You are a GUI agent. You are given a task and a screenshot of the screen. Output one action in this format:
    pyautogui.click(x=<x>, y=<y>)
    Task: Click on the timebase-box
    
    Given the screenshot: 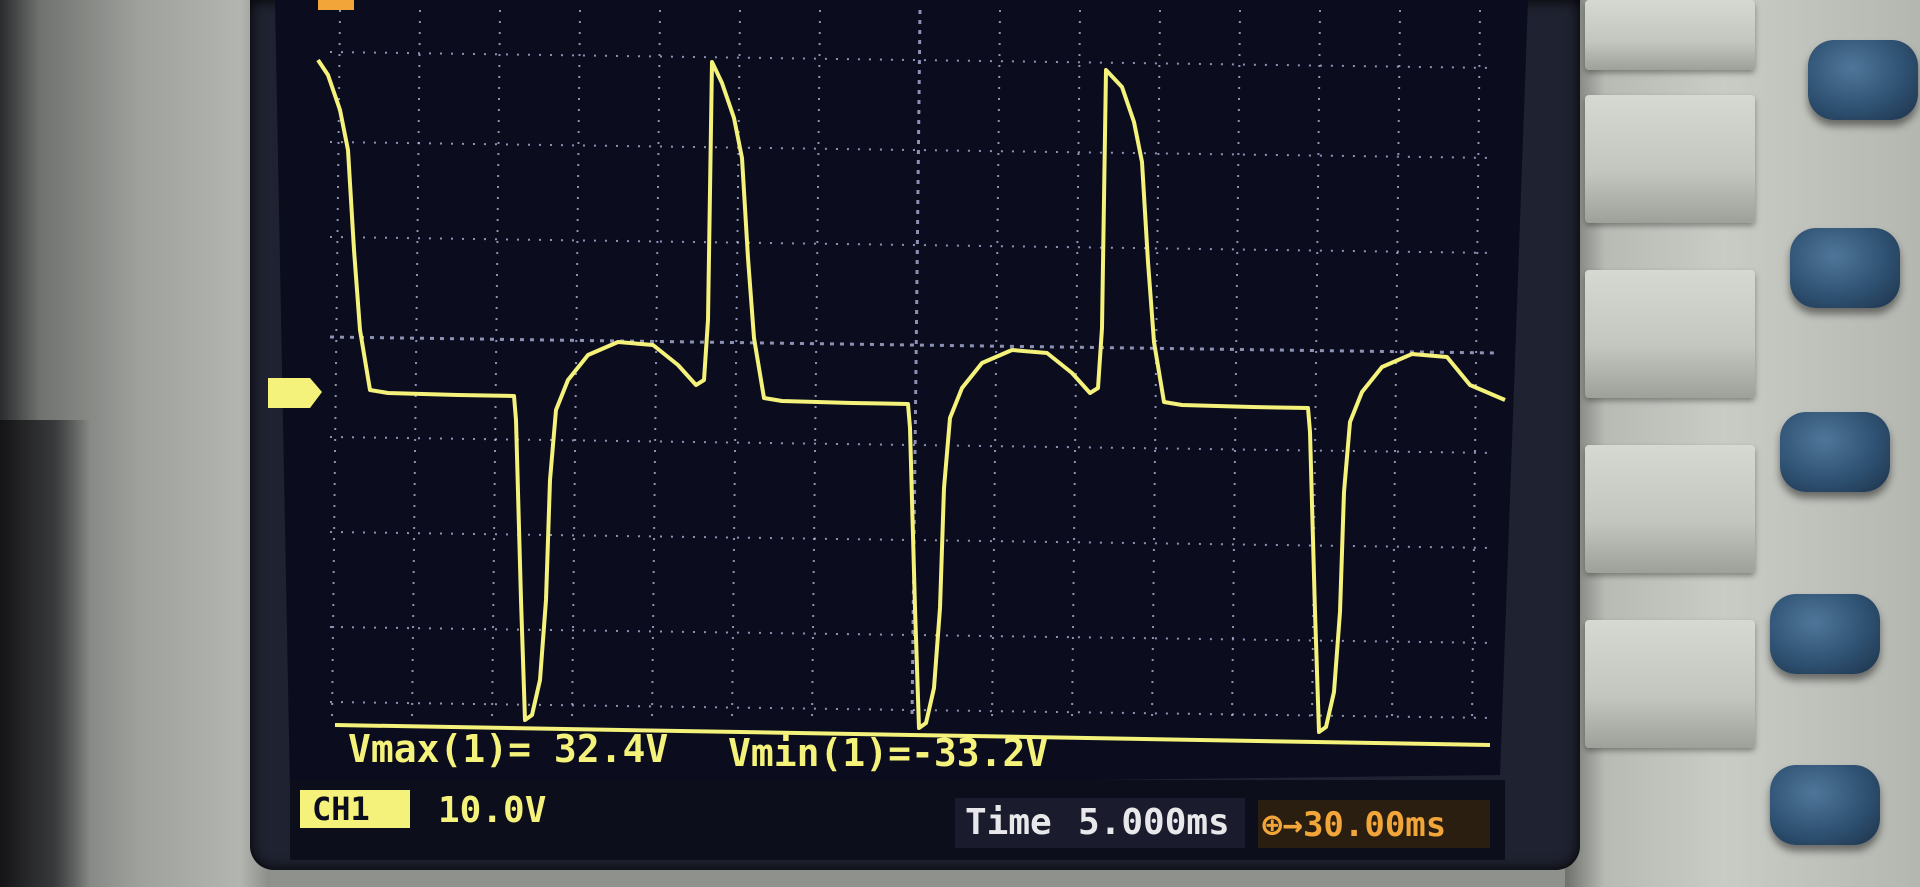 What is the action you would take?
    pyautogui.click(x=1100, y=823)
    